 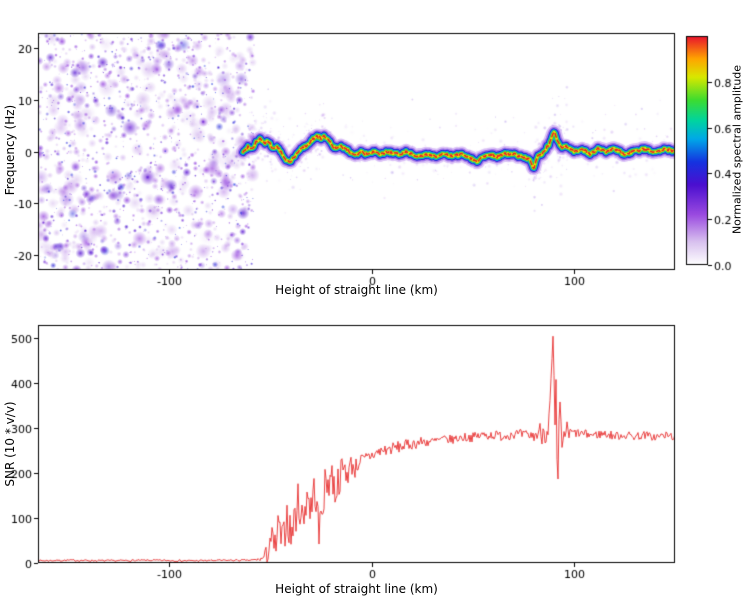 What do you see at coordinates (737, 149) in the screenshot?
I see `colorbar-label: Normalized spectral amplitude` at bounding box center [737, 149].